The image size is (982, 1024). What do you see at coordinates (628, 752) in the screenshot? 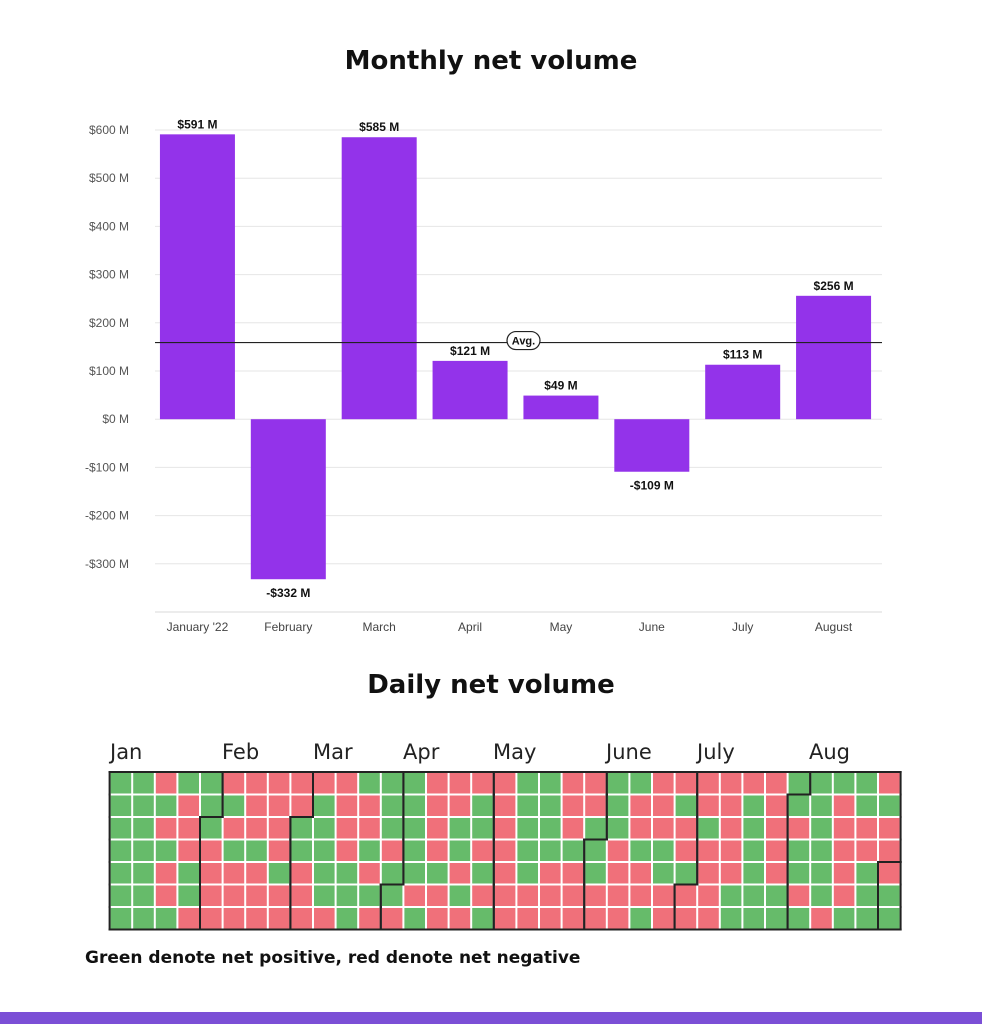
I see `month-label: June` at bounding box center [628, 752].